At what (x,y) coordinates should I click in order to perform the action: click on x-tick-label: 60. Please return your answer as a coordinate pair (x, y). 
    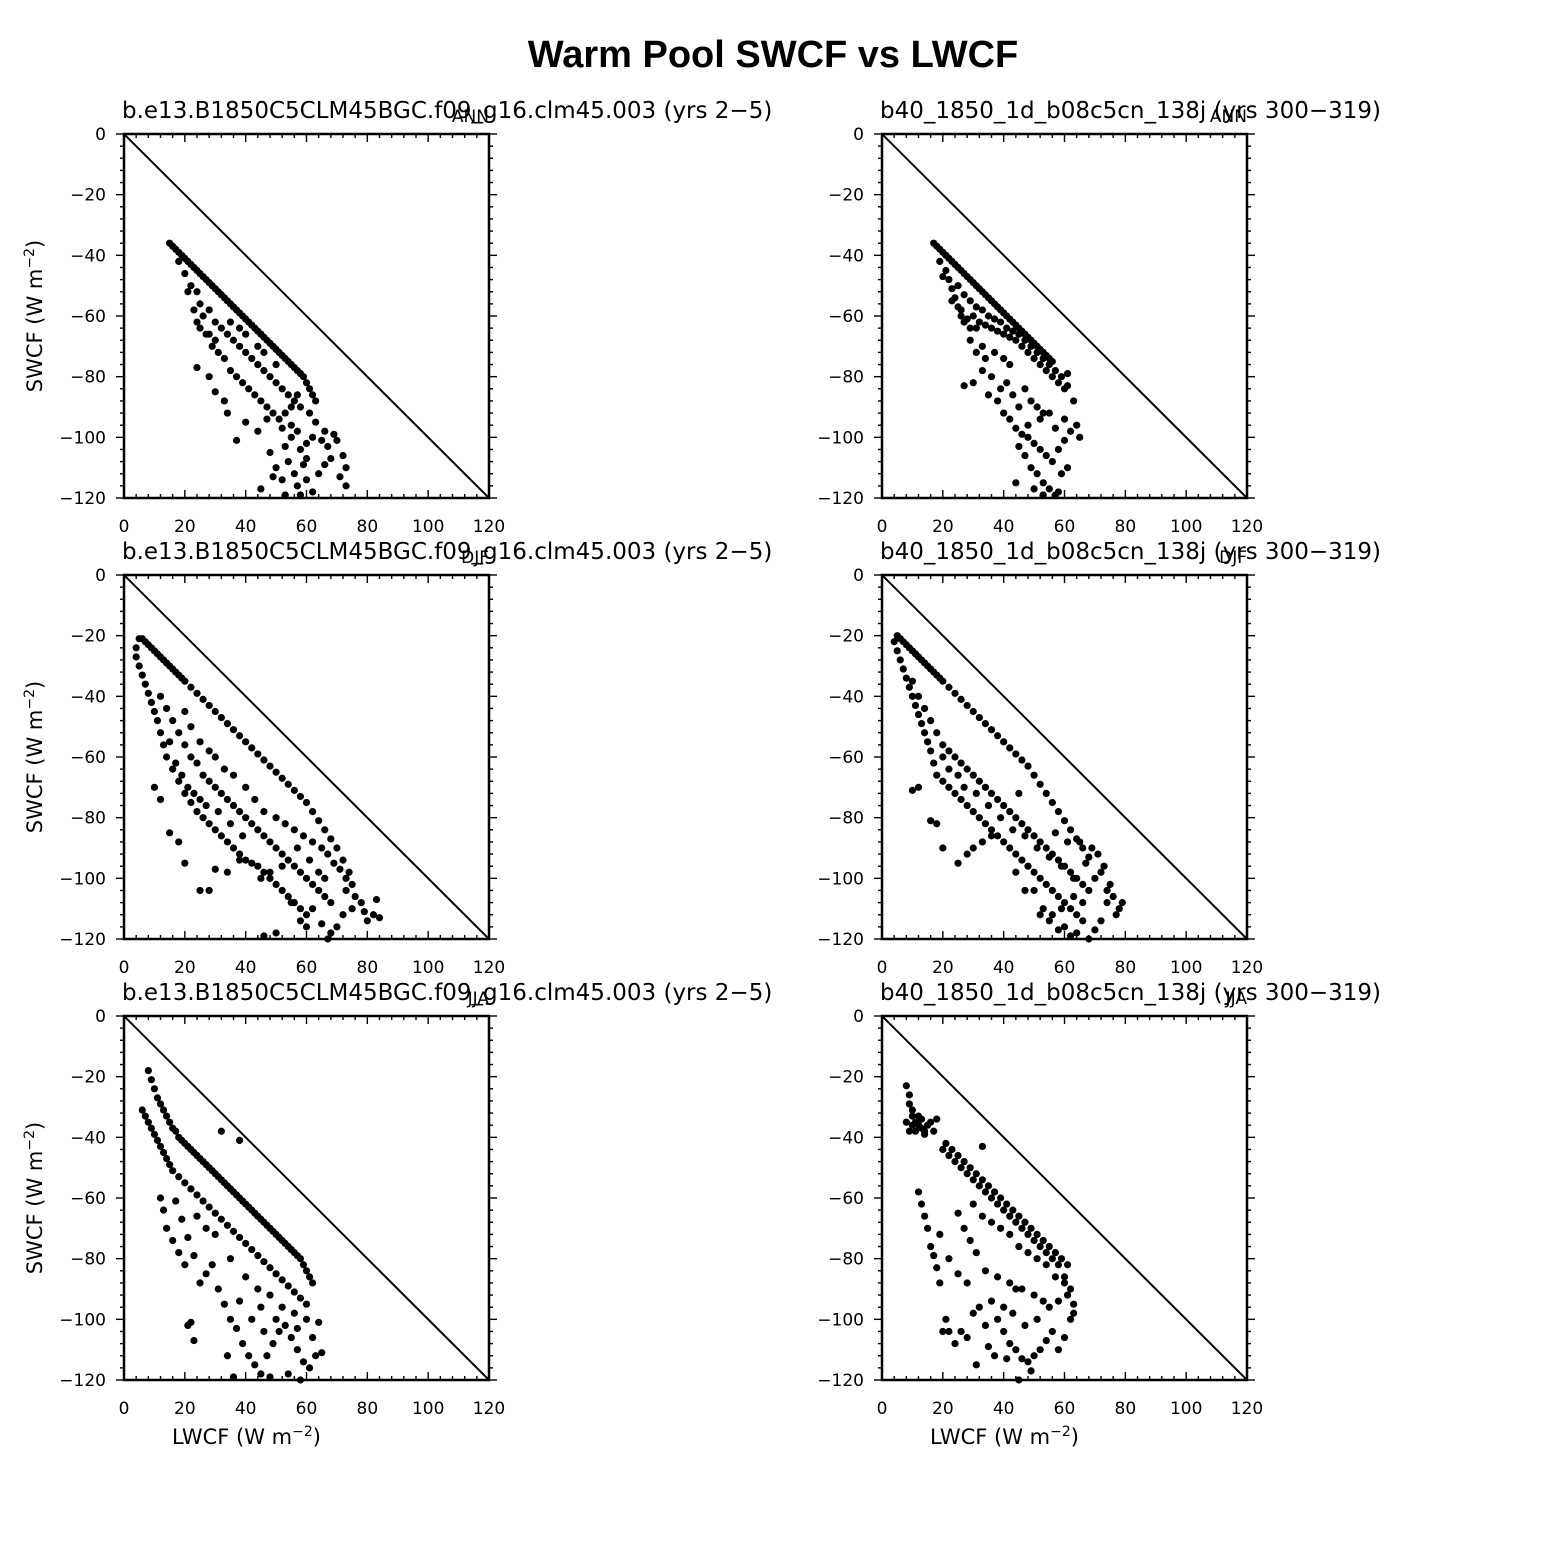
    Looking at the image, I should click on (307, 1409).